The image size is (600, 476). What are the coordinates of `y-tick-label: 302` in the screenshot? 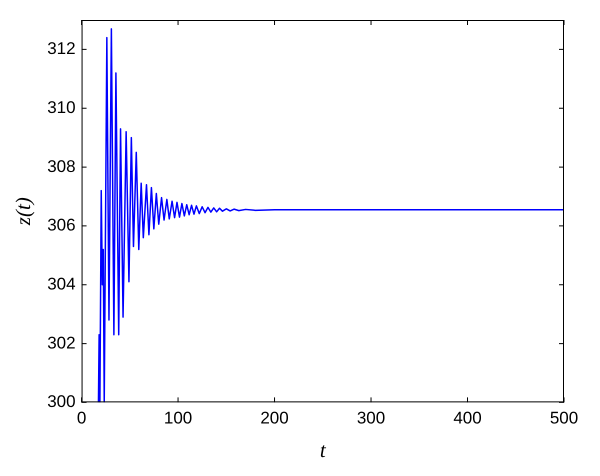 It's located at (61, 342).